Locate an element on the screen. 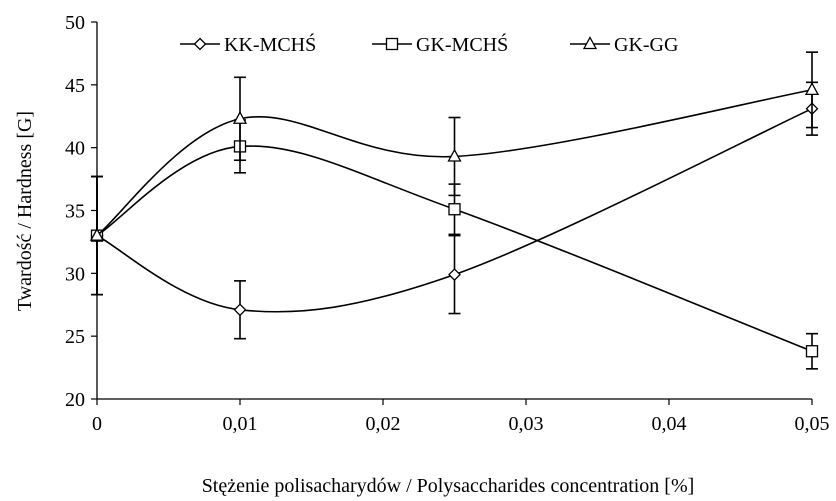 The height and width of the screenshot is (501, 836). legend-label: GK-GG is located at coordinates (646, 45).